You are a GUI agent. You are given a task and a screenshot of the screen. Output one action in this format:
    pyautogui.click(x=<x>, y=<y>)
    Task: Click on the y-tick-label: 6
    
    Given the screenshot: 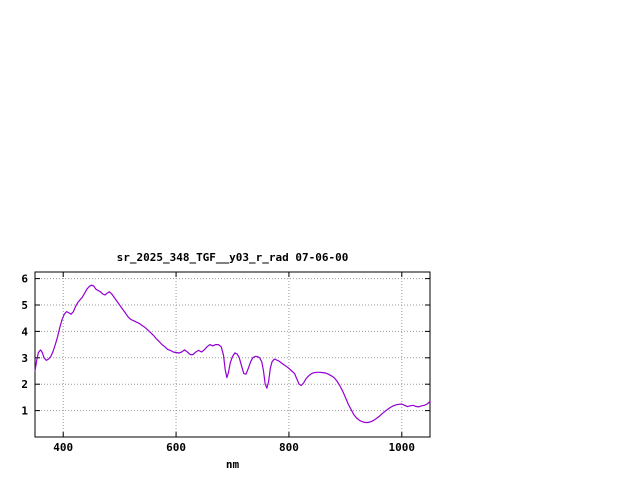 What is the action you would take?
    pyautogui.click(x=24, y=279)
    